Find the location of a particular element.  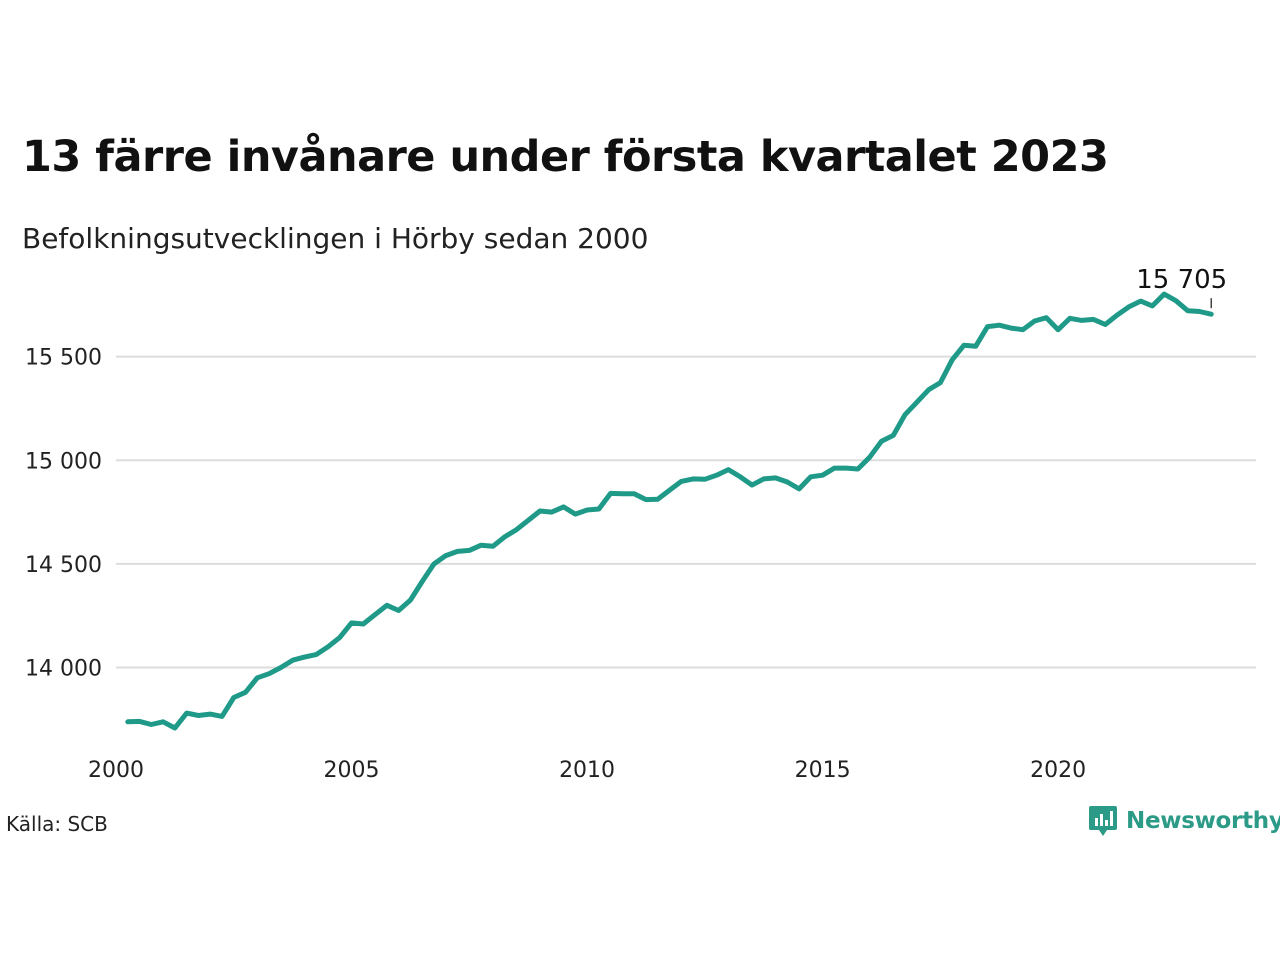

newsworthy-logo-icon is located at coordinates (1103, 821).